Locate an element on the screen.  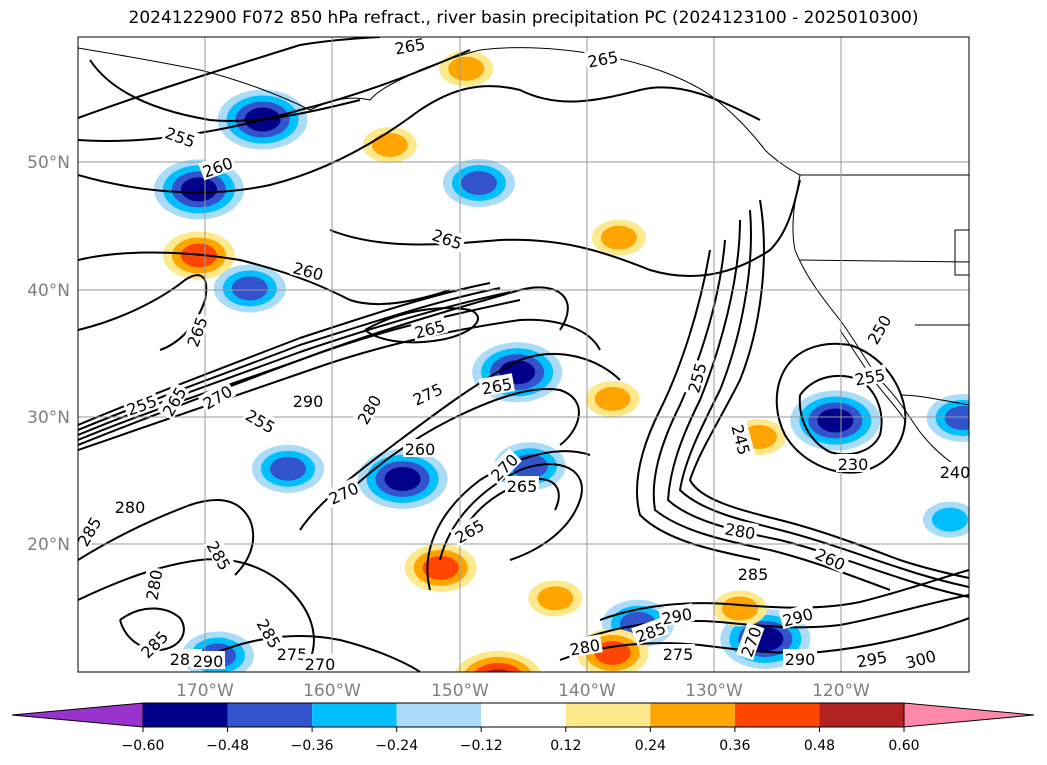
contour-label: 260 is located at coordinates (420, 449).